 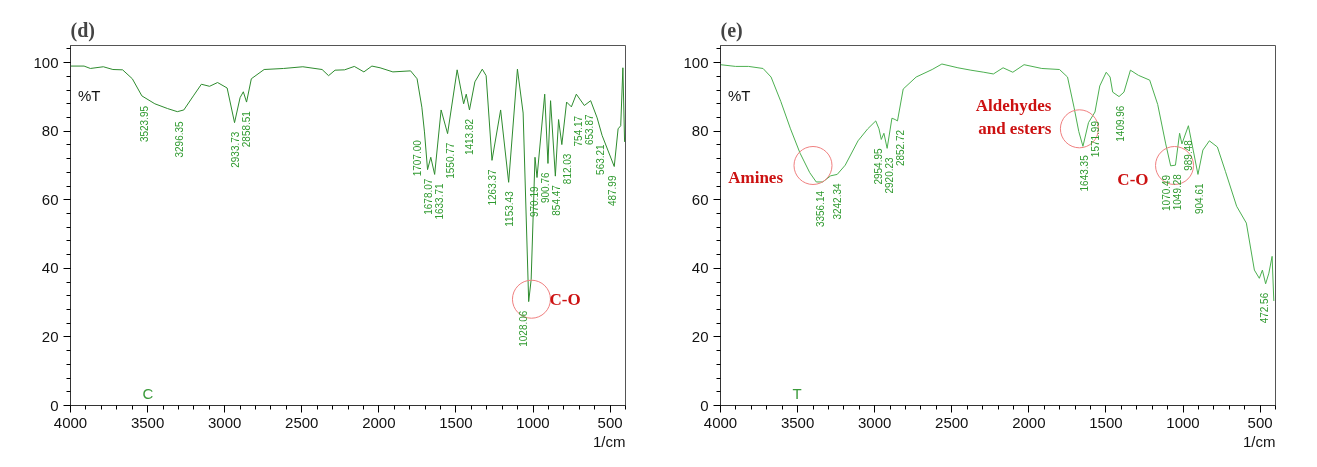 I want to click on annotation: 970.19, so click(x=534, y=202).